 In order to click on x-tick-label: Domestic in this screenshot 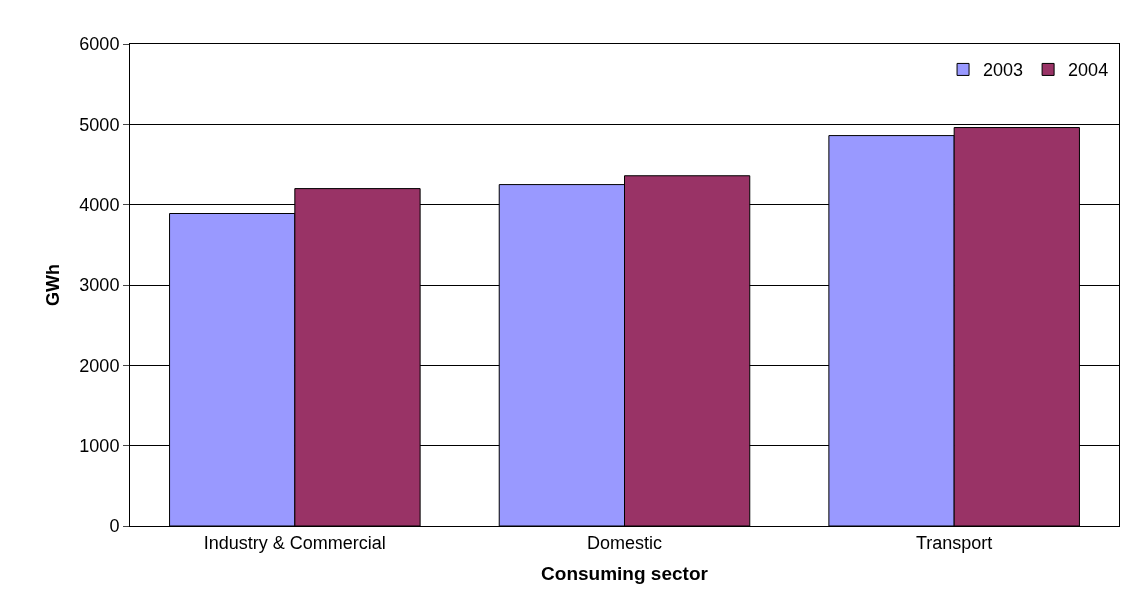, I will do `click(624, 542)`.